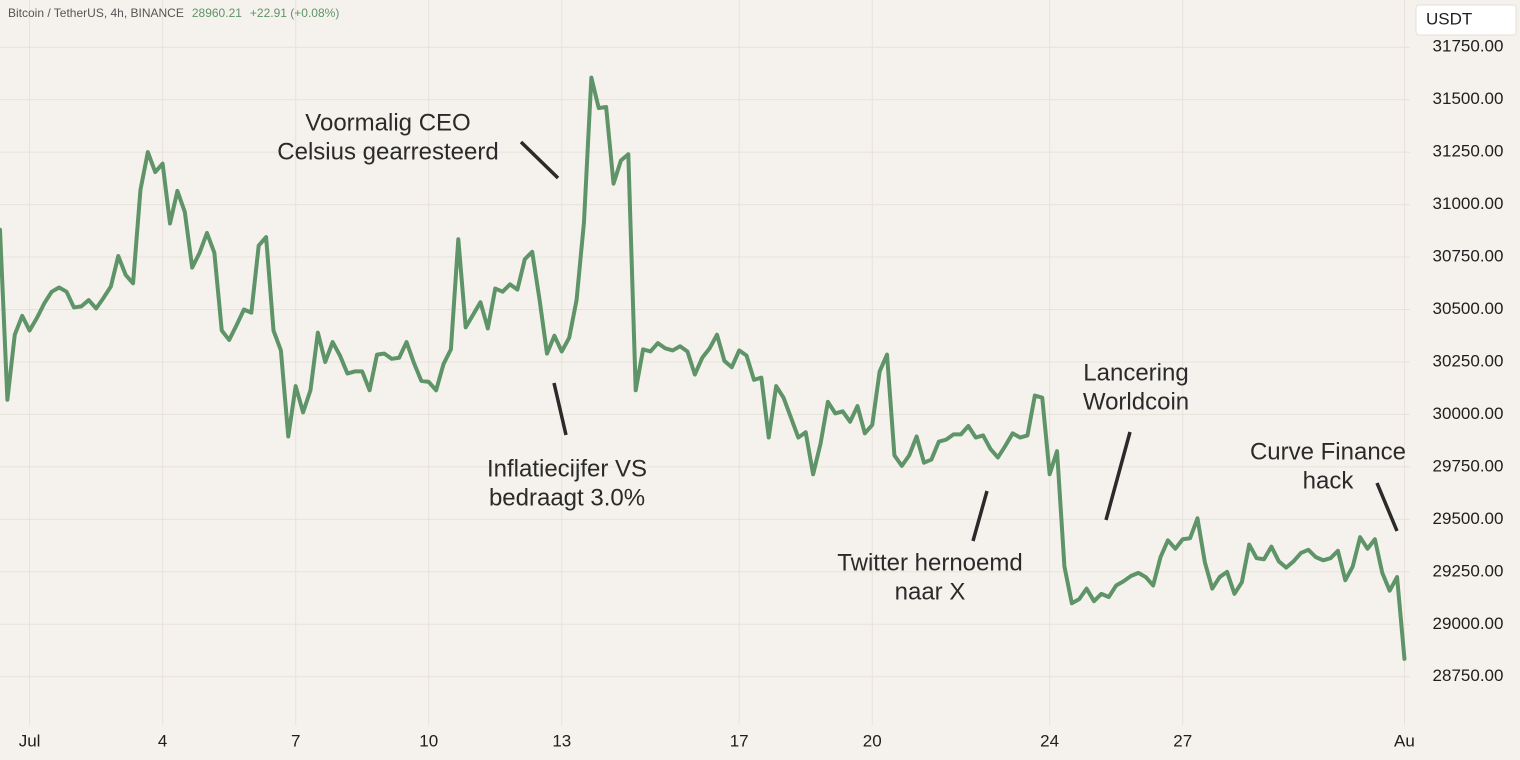 The width and height of the screenshot is (1520, 760). What do you see at coordinates (1468, 570) in the screenshot?
I see `y-tick-label: 29250.00` at bounding box center [1468, 570].